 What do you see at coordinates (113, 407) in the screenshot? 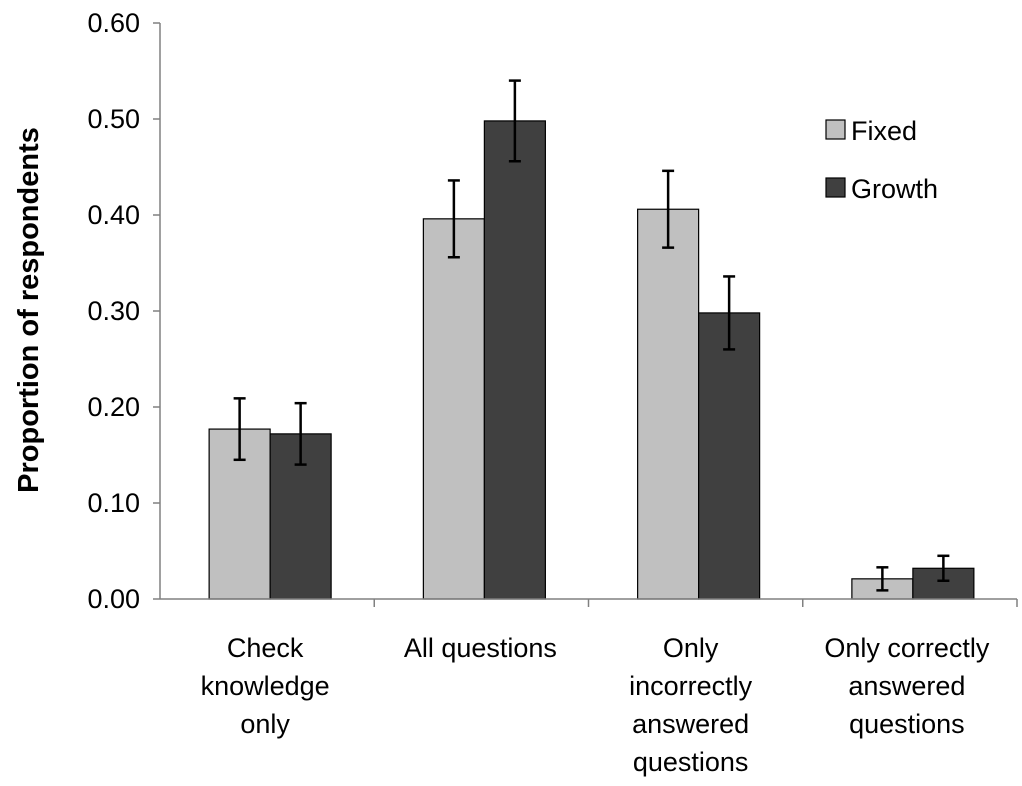
I see `y-tick-label: 0.20` at bounding box center [113, 407].